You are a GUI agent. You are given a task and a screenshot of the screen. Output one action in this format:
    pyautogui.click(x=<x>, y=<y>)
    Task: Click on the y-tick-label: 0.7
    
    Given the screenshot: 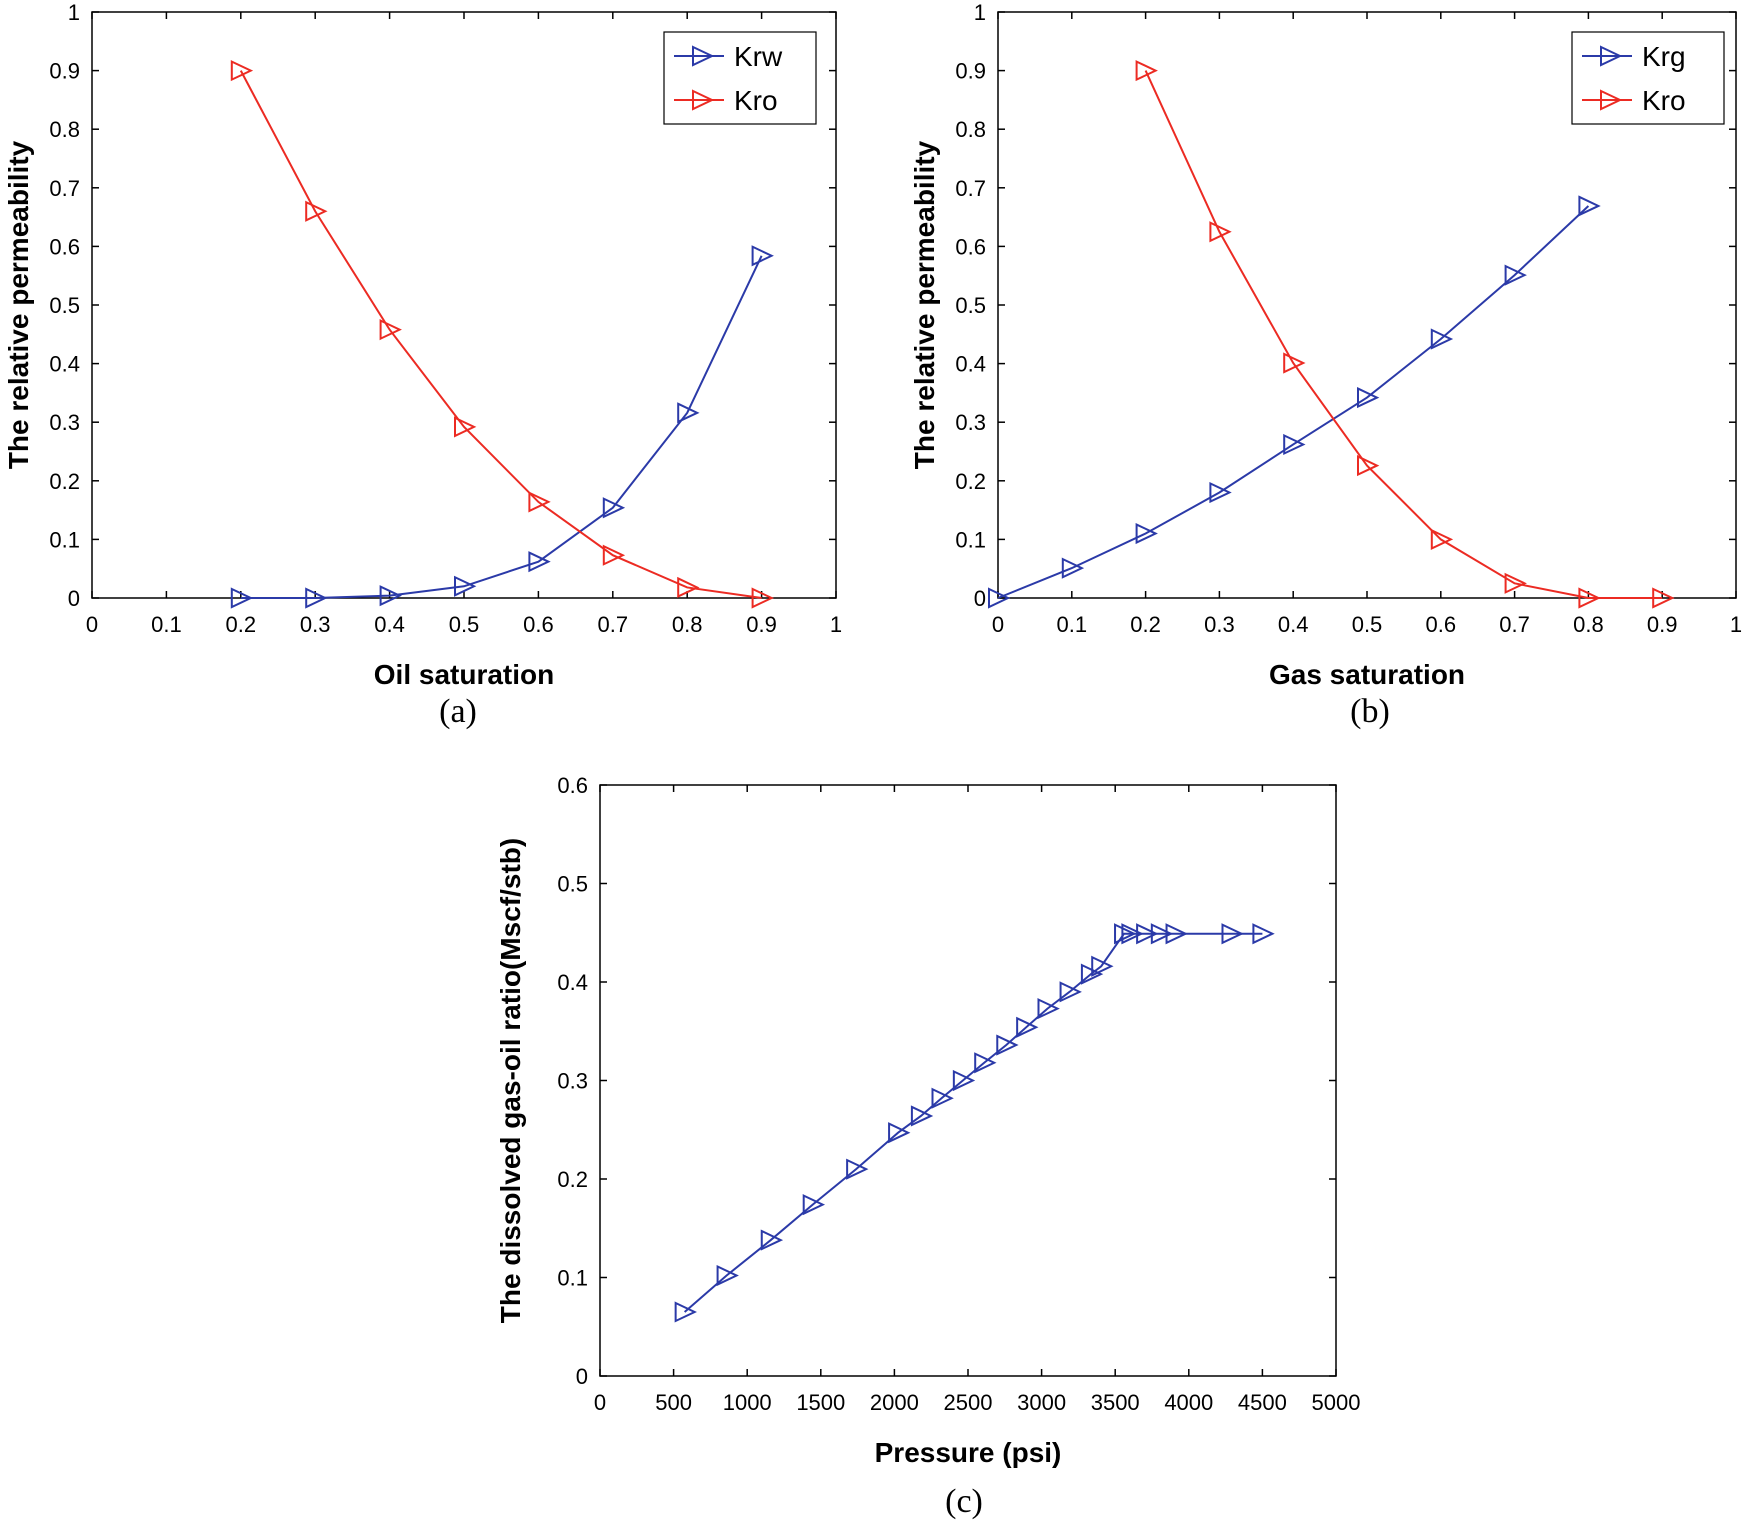 What is the action you would take?
    pyautogui.click(x=64, y=188)
    